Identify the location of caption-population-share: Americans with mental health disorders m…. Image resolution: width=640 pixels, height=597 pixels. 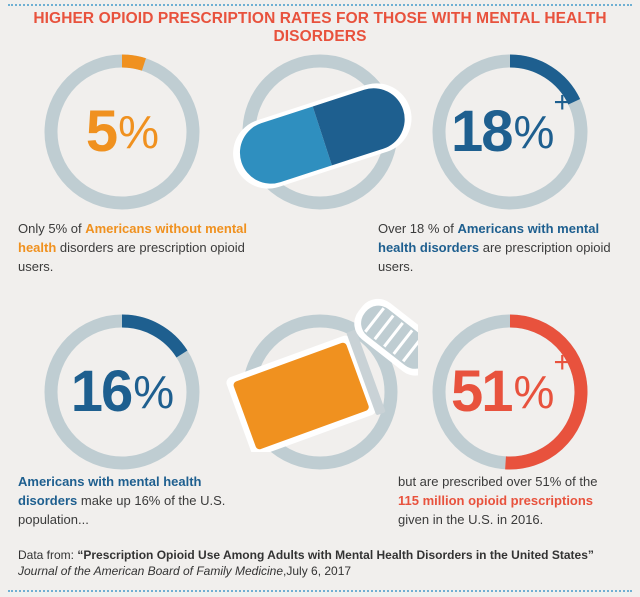
(123, 500).